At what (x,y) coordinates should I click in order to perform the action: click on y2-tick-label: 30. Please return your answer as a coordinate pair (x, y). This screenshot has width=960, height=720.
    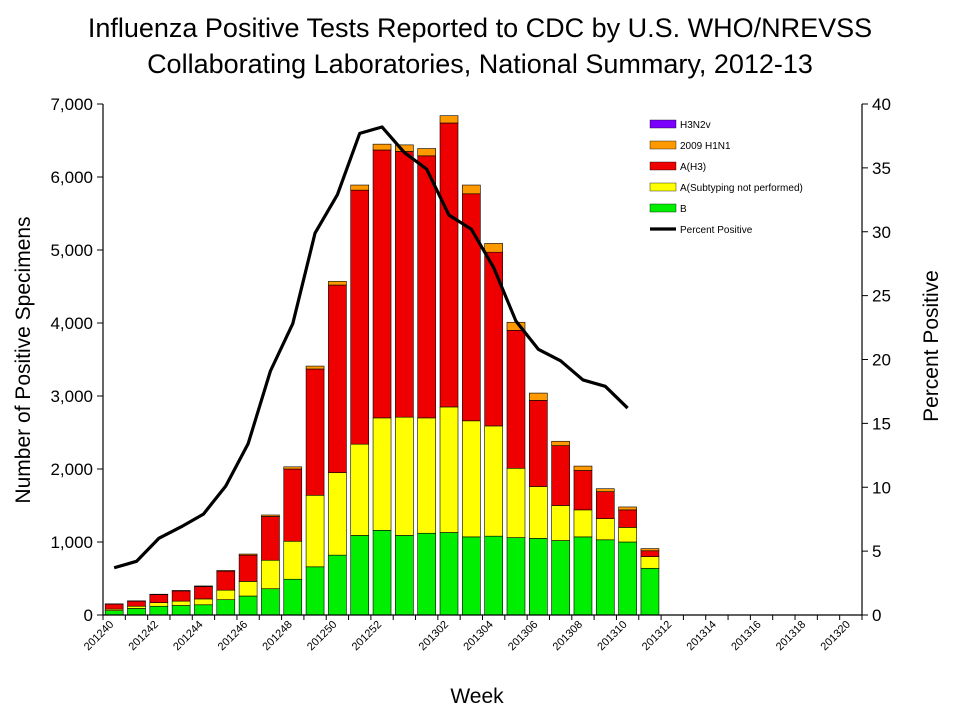
    Looking at the image, I should click on (881, 232).